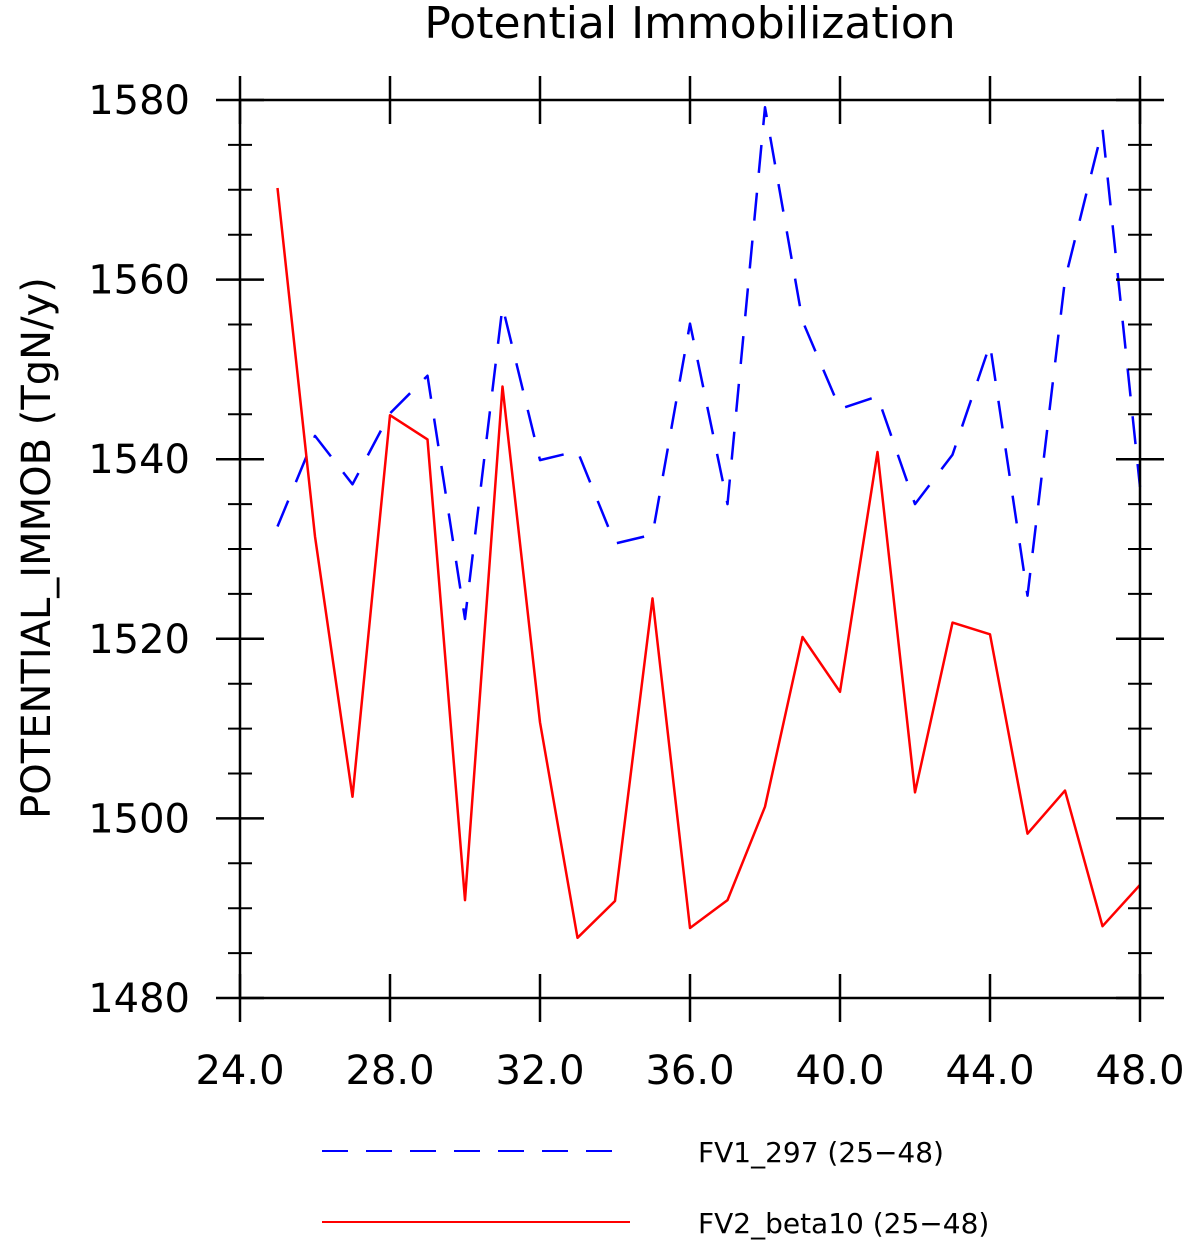 This screenshot has width=1187, height=1241. Describe the element at coordinates (821, 1152) in the screenshot. I see `legend-label-fv1: FV1_297 (25−48)` at that location.